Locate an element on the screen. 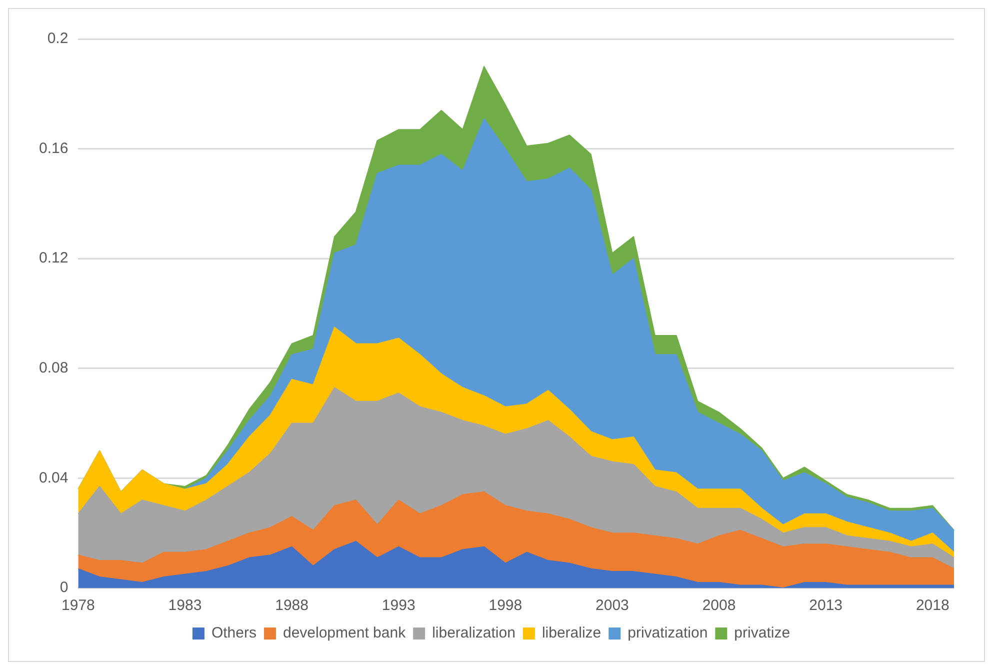 This screenshot has width=995, height=672. x-tick-label: 2013 is located at coordinates (826, 605).